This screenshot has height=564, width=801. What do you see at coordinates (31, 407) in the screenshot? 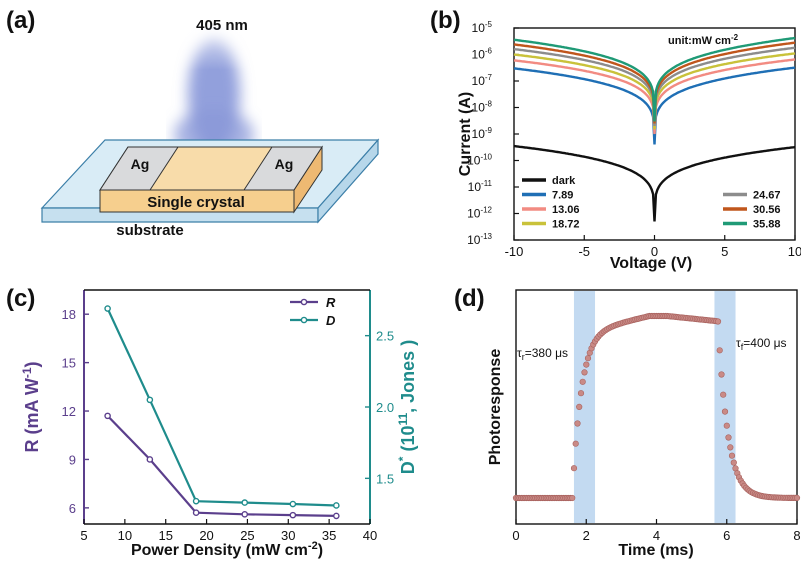
I see `y-axis-label-c-left: R (mA W-1)` at bounding box center [31, 407].